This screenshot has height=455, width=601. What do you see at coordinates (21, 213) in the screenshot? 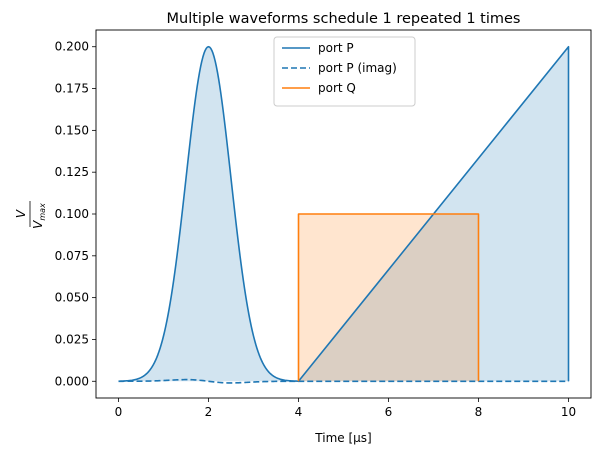
I see `y-label-numerator: V` at bounding box center [21, 213].